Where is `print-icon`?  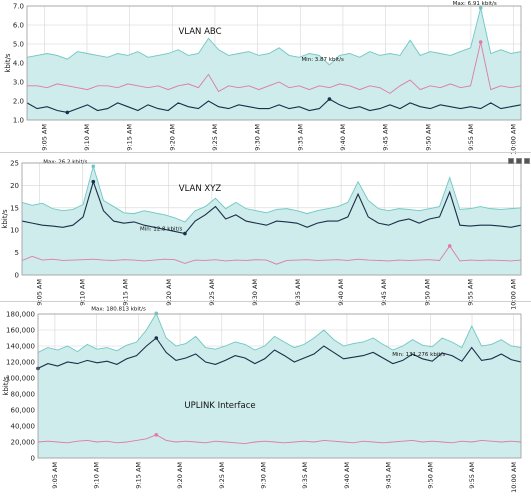
print-icon is located at coordinates (527, 161).